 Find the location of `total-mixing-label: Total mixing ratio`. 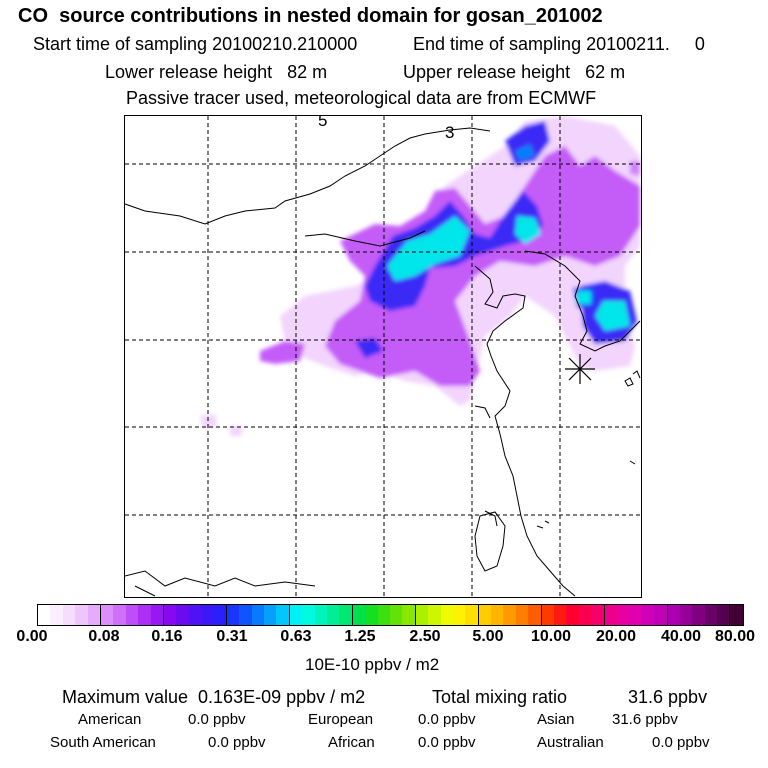

total-mixing-label: Total mixing ratio is located at coordinates (500, 697).